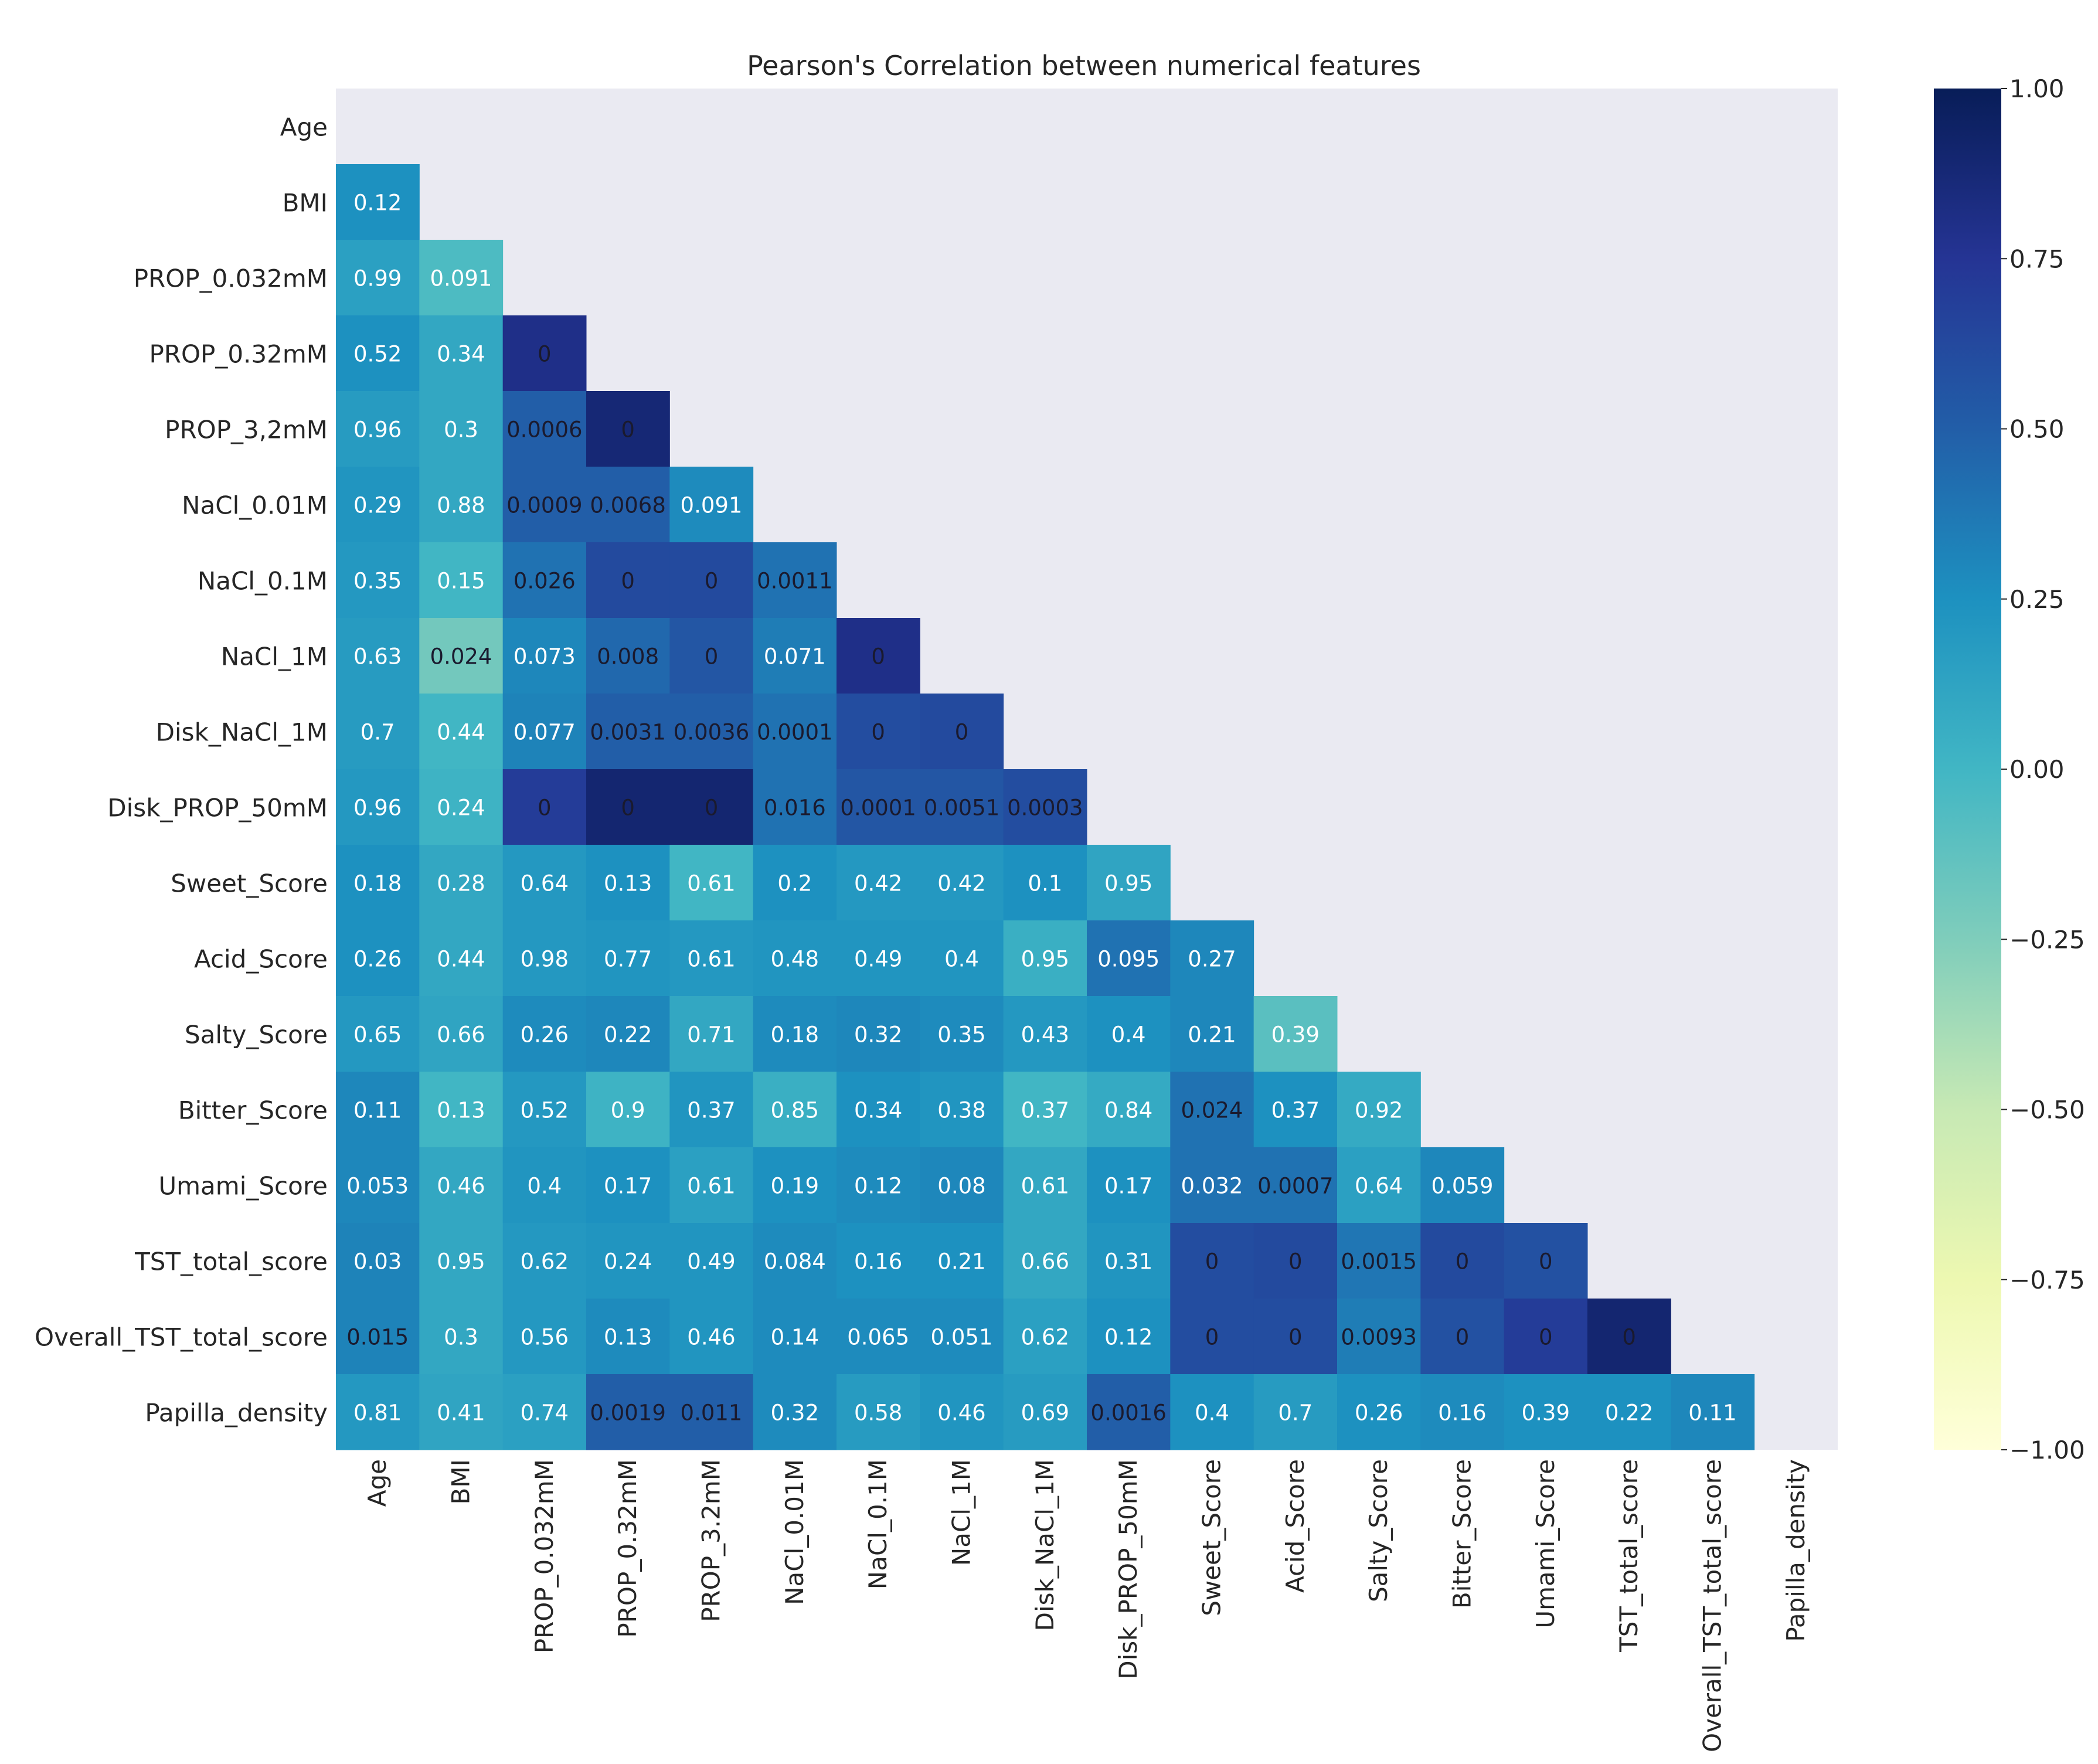  I want to click on cell-annotation: 0.0068, so click(627, 506).